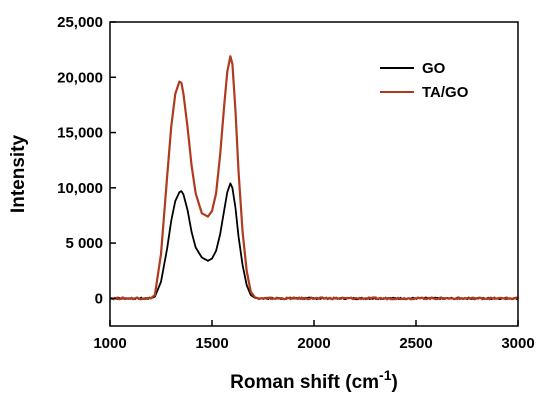 Image resolution: width=550 pixels, height=401 pixels. I want to click on legend: GO TA/GO, so click(424, 80).